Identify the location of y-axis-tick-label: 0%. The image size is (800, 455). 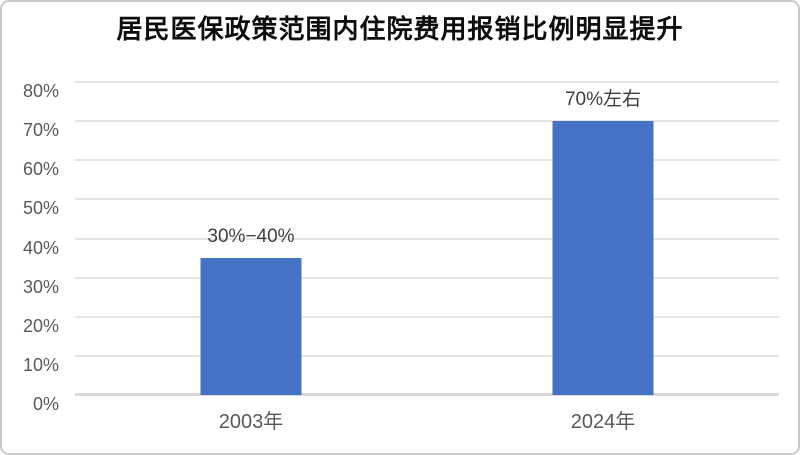
(45, 404).